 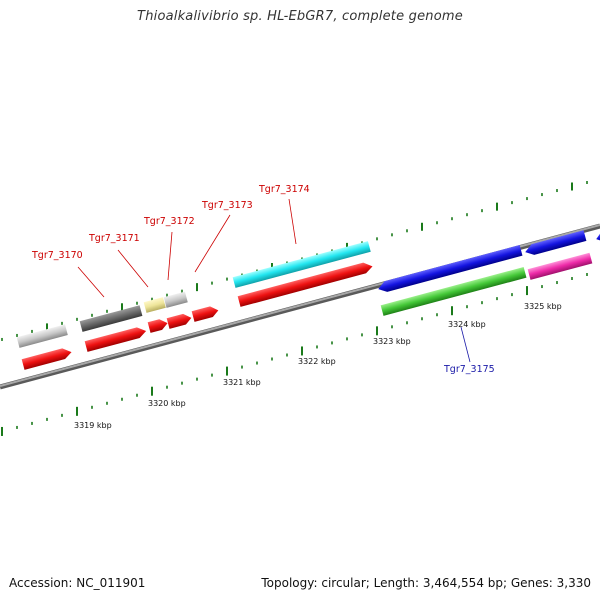 I want to click on gene-label-tgr7-3170: Tgr7_3170, so click(x=57, y=255).